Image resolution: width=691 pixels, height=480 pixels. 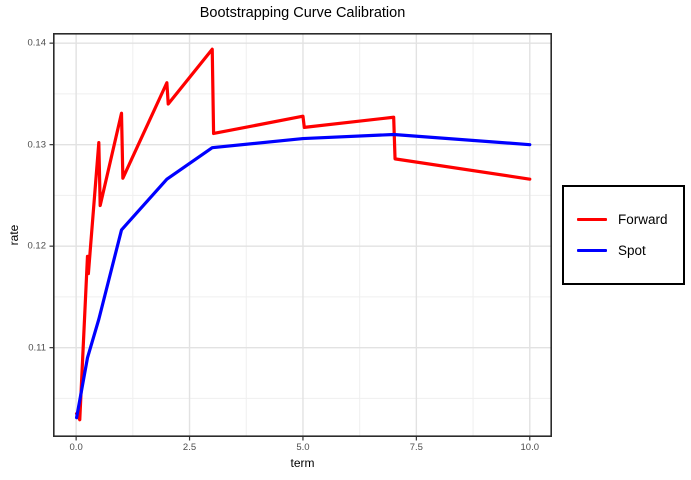 What do you see at coordinates (592, 250) in the screenshot?
I see `spot-line-key` at bounding box center [592, 250].